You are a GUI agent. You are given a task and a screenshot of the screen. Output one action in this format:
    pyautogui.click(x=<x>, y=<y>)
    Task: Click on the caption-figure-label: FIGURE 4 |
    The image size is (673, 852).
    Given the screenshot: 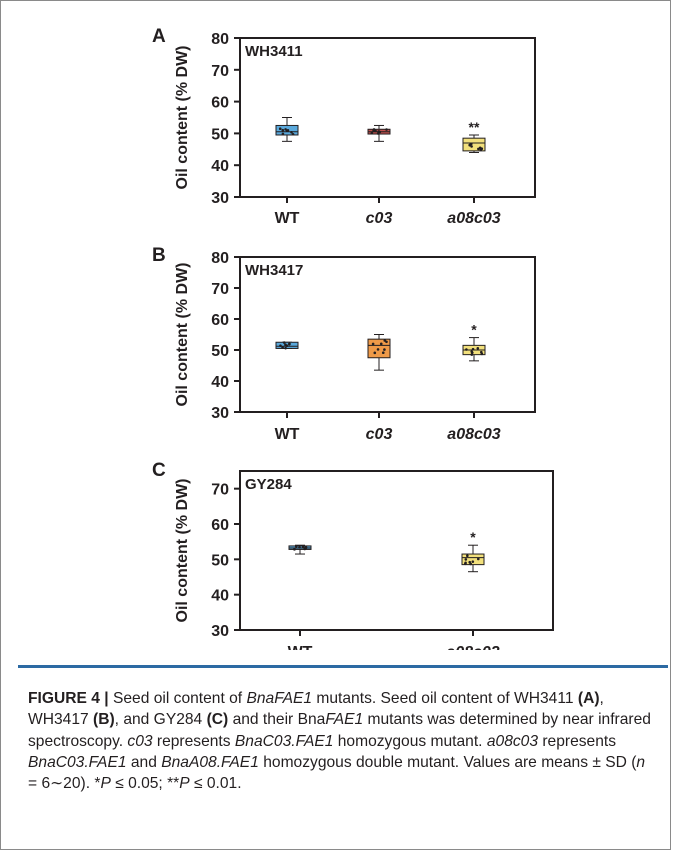 What is the action you would take?
    pyautogui.click(x=68, y=698)
    